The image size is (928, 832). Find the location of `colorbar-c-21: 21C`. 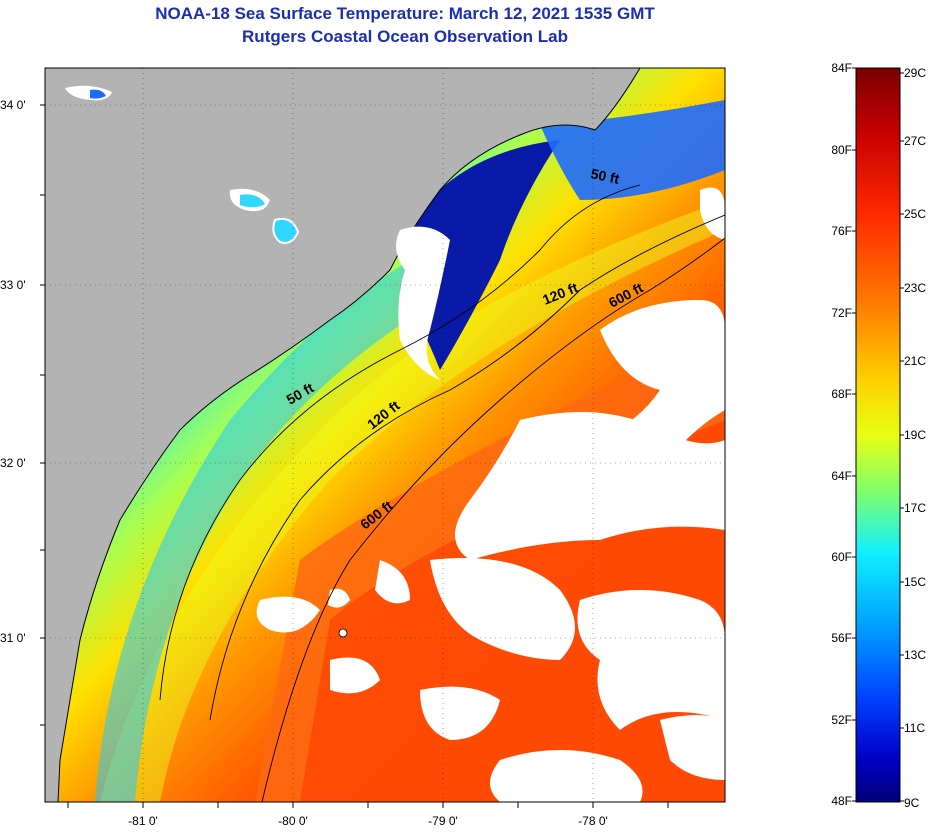

colorbar-c-21: 21C is located at coordinates (915, 361).